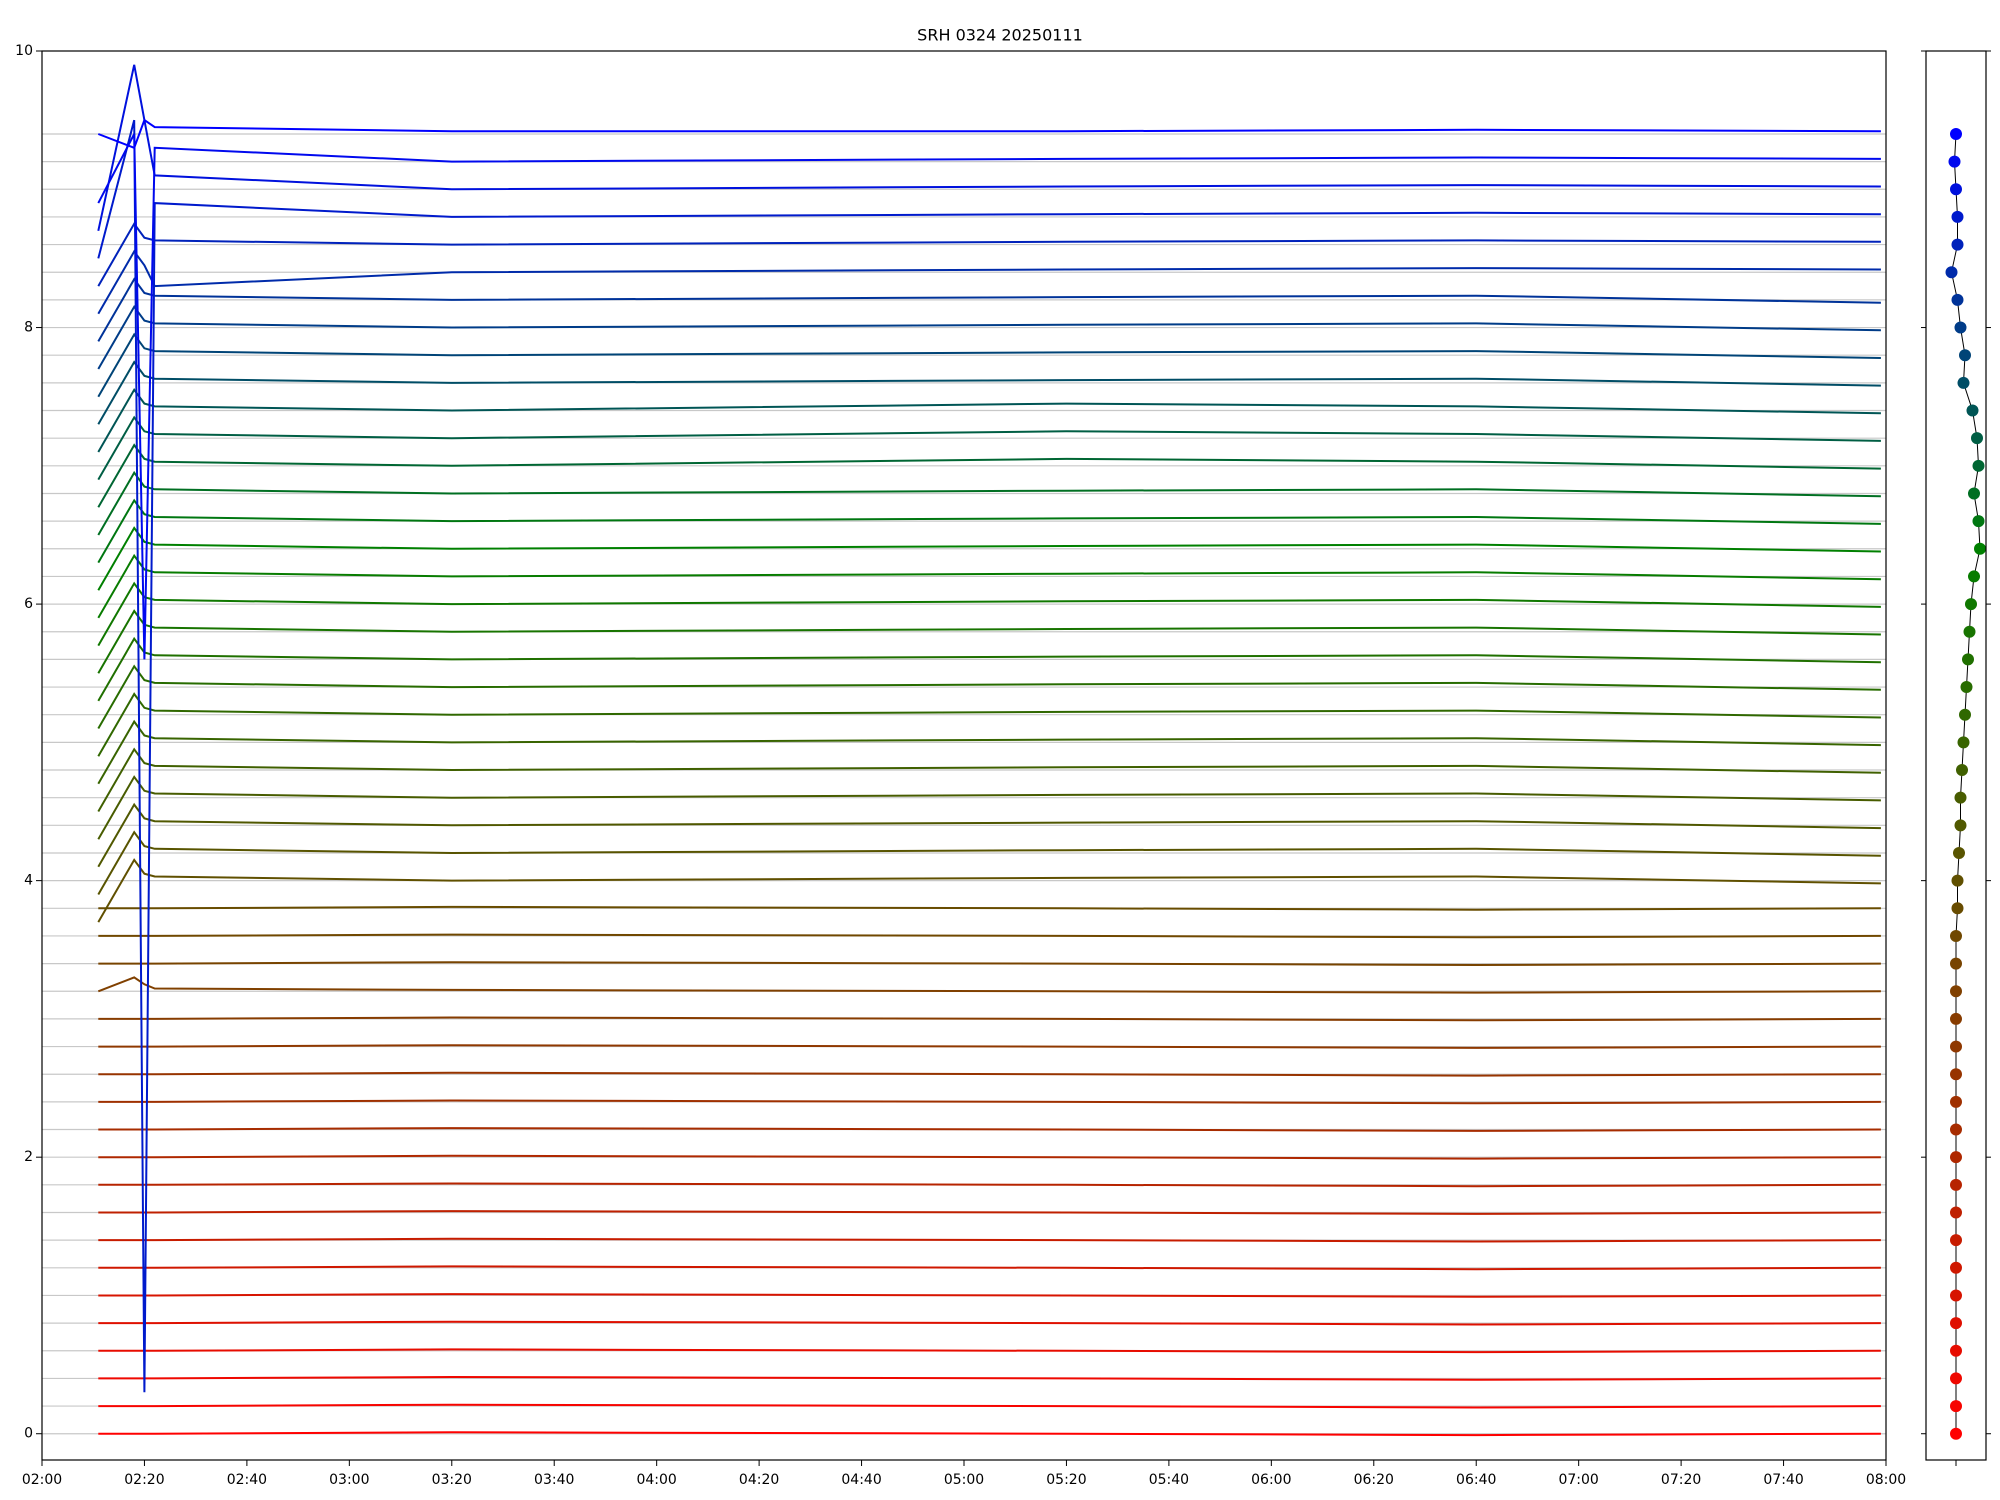 The width and height of the screenshot is (2000, 1500). I want to click on x-tick-label: 07:20, so click(1681, 1480).